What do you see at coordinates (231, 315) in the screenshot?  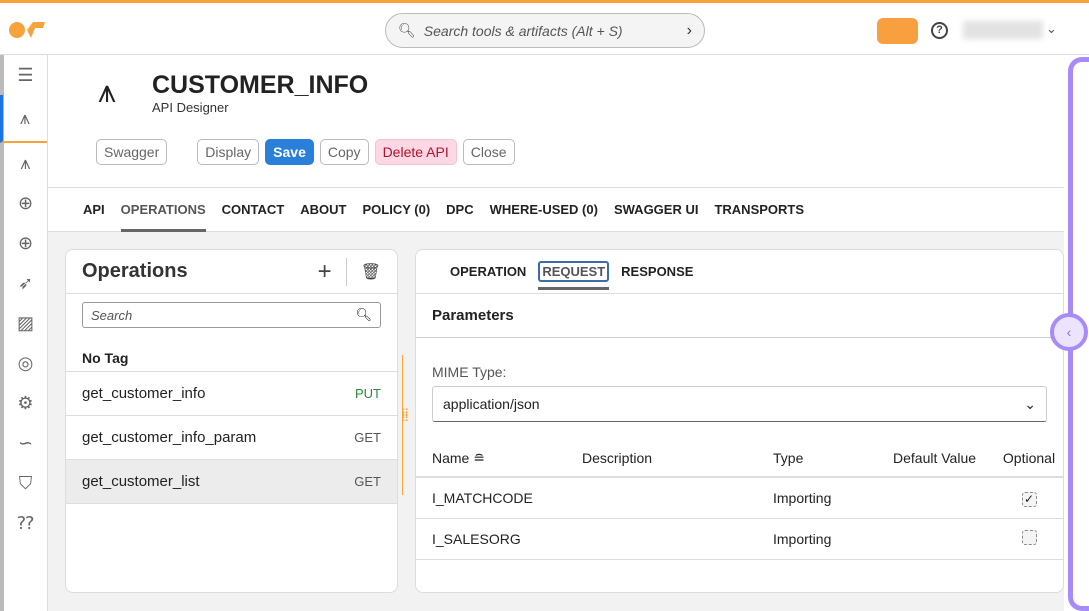 I see `operations-search-input: Search 🔍︎` at bounding box center [231, 315].